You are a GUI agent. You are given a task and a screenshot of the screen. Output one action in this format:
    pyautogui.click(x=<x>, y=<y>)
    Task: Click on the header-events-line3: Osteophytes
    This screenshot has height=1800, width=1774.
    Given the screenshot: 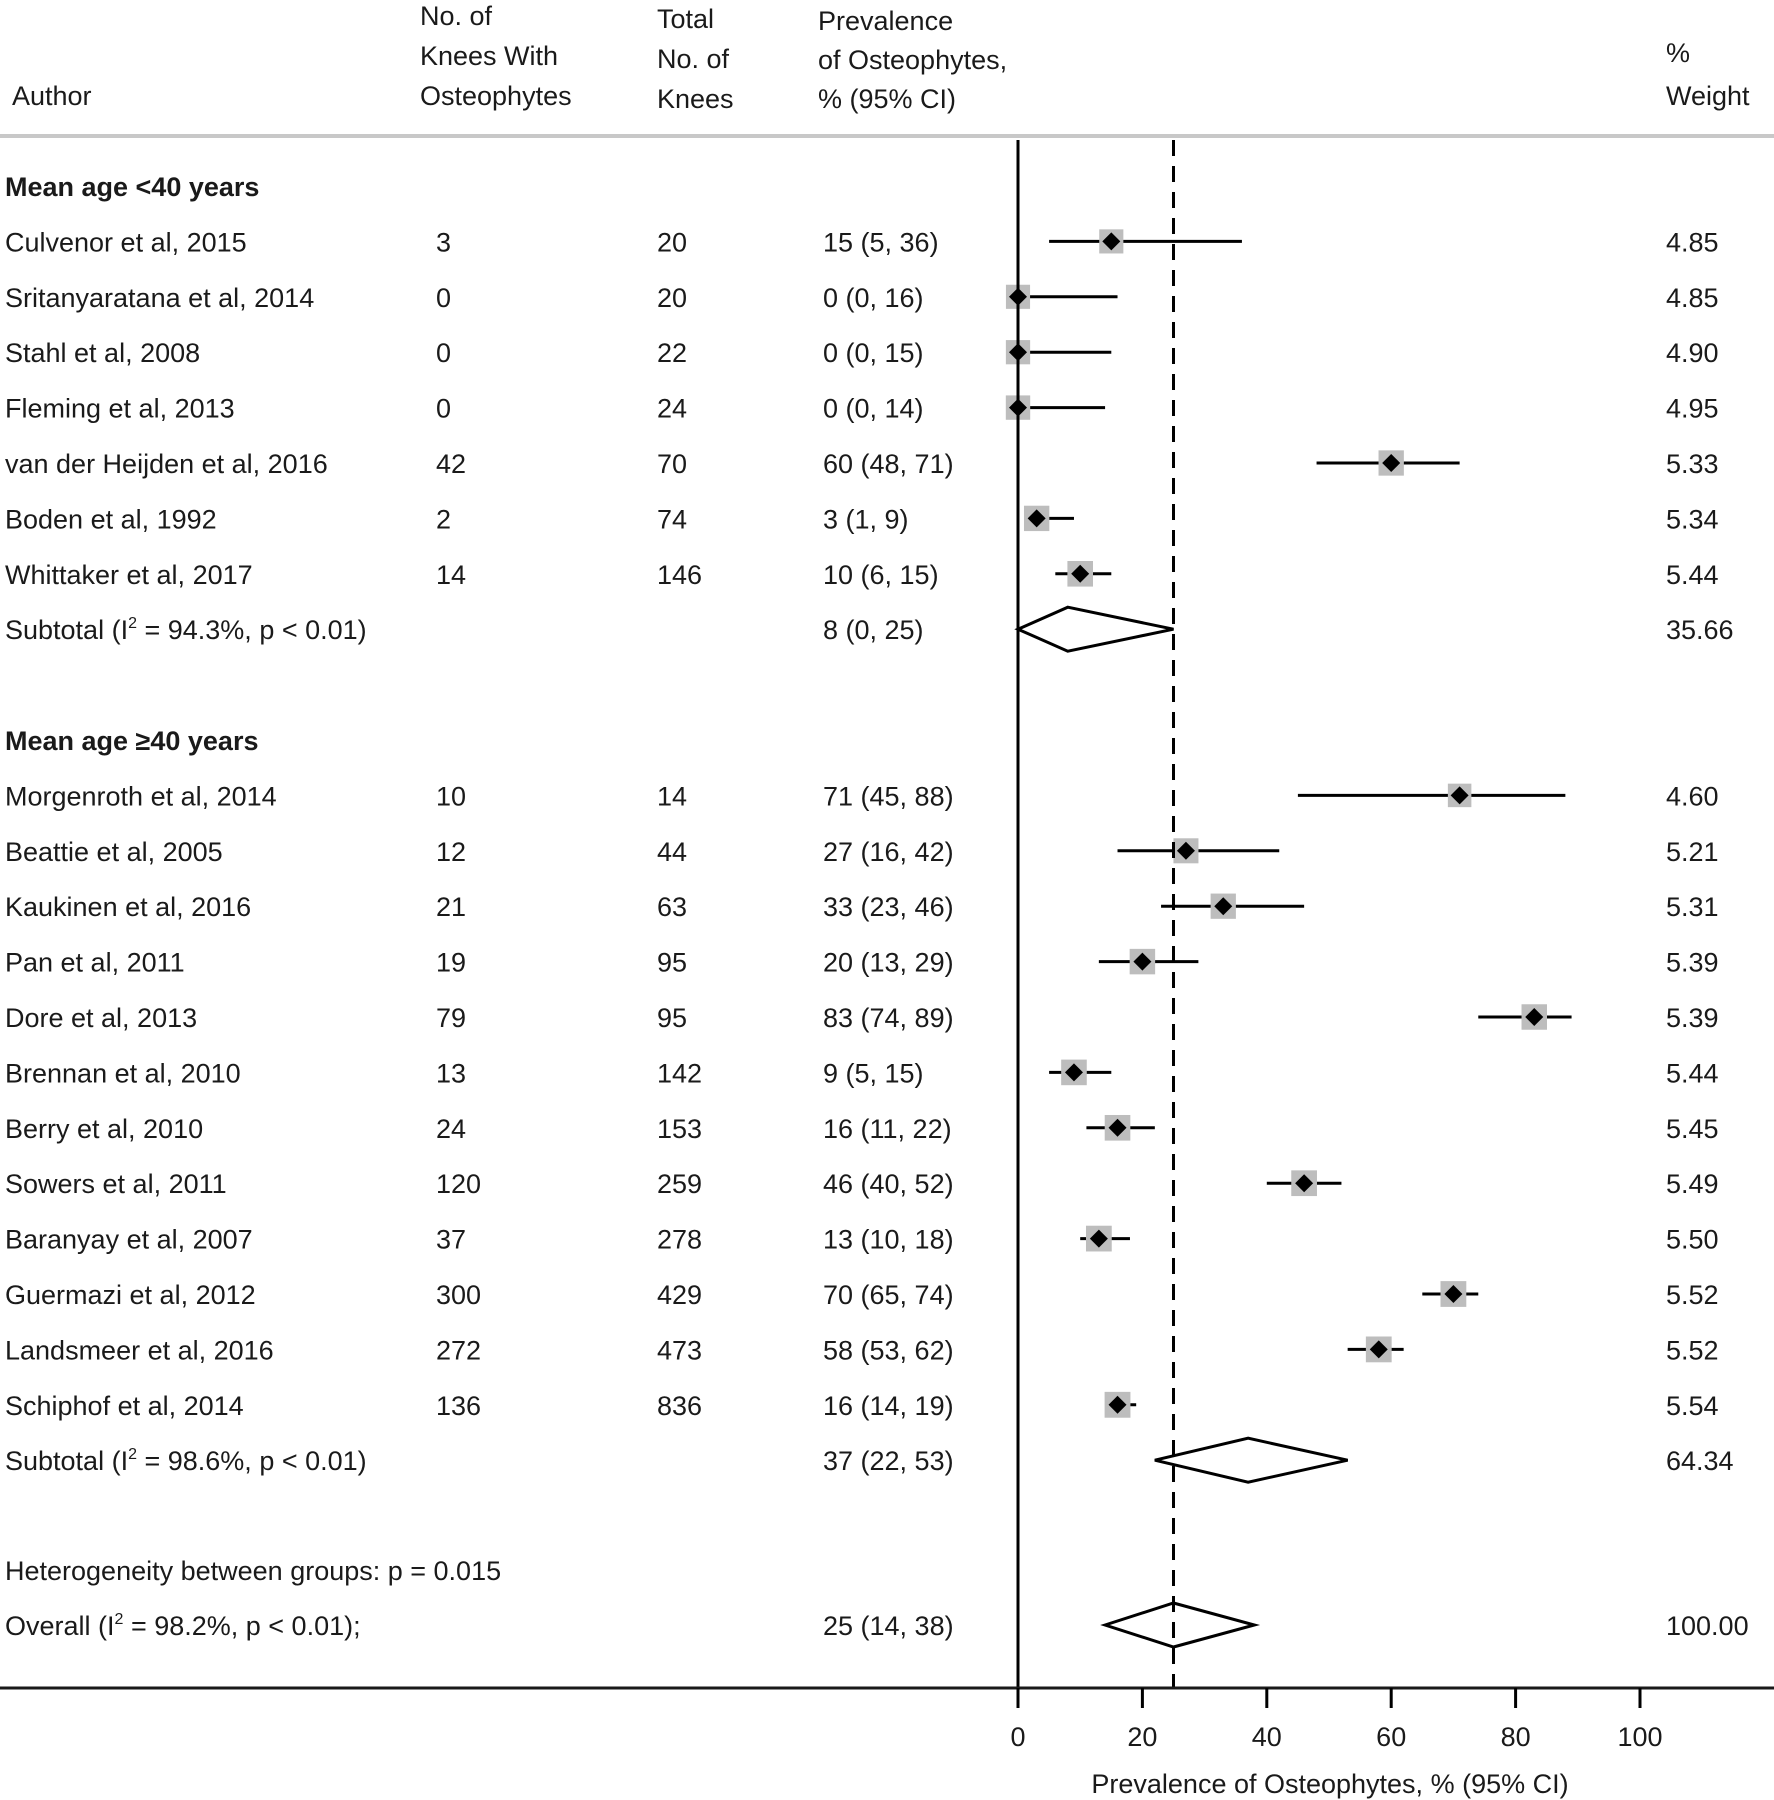 What is the action you would take?
    pyautogui.click(x=496, y=96)
    